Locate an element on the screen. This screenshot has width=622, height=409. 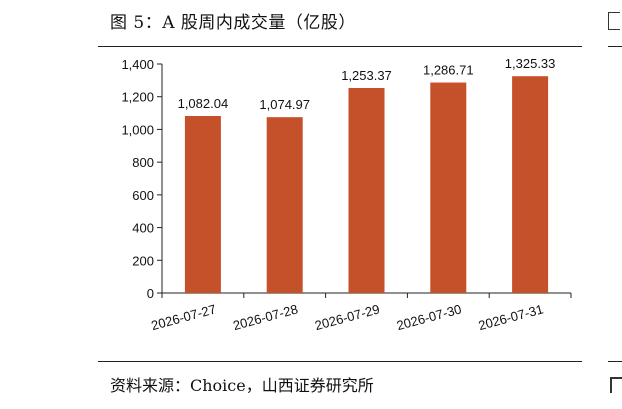
data-label-2026-07-30: 1,286.71 is located at coordinates (448, 70).